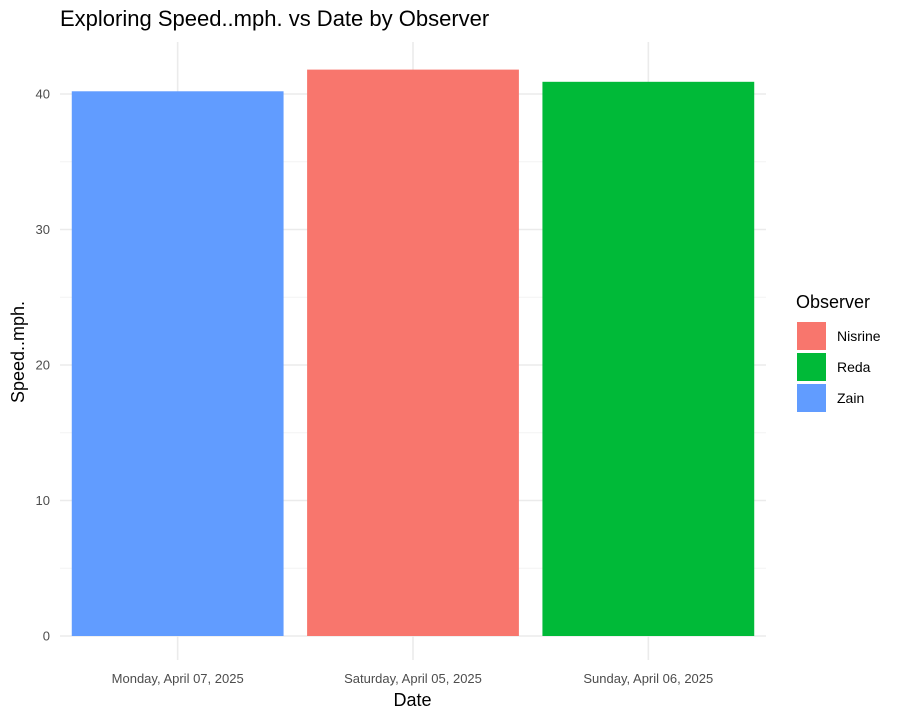 This screenshot has width=906, height=720. What do you see at coordinates (811, 367) in the screenshot?
I see `legend-swatch-reda` at bounding box center [811, 367].